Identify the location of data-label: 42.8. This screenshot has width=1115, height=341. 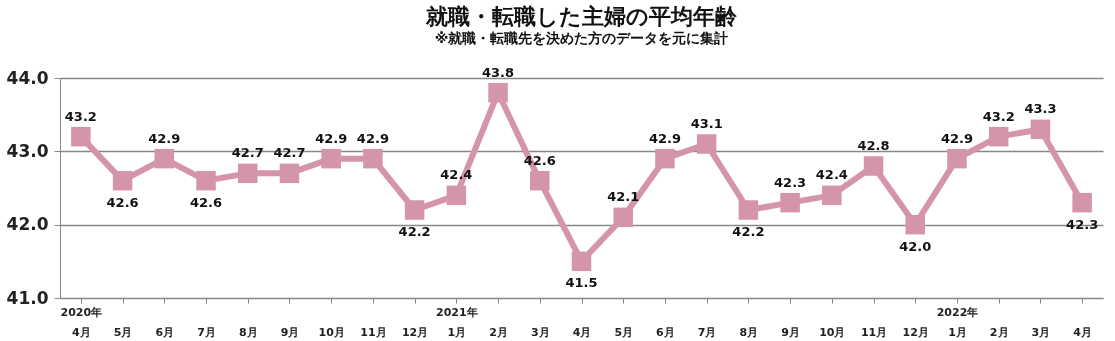
(873, 145).